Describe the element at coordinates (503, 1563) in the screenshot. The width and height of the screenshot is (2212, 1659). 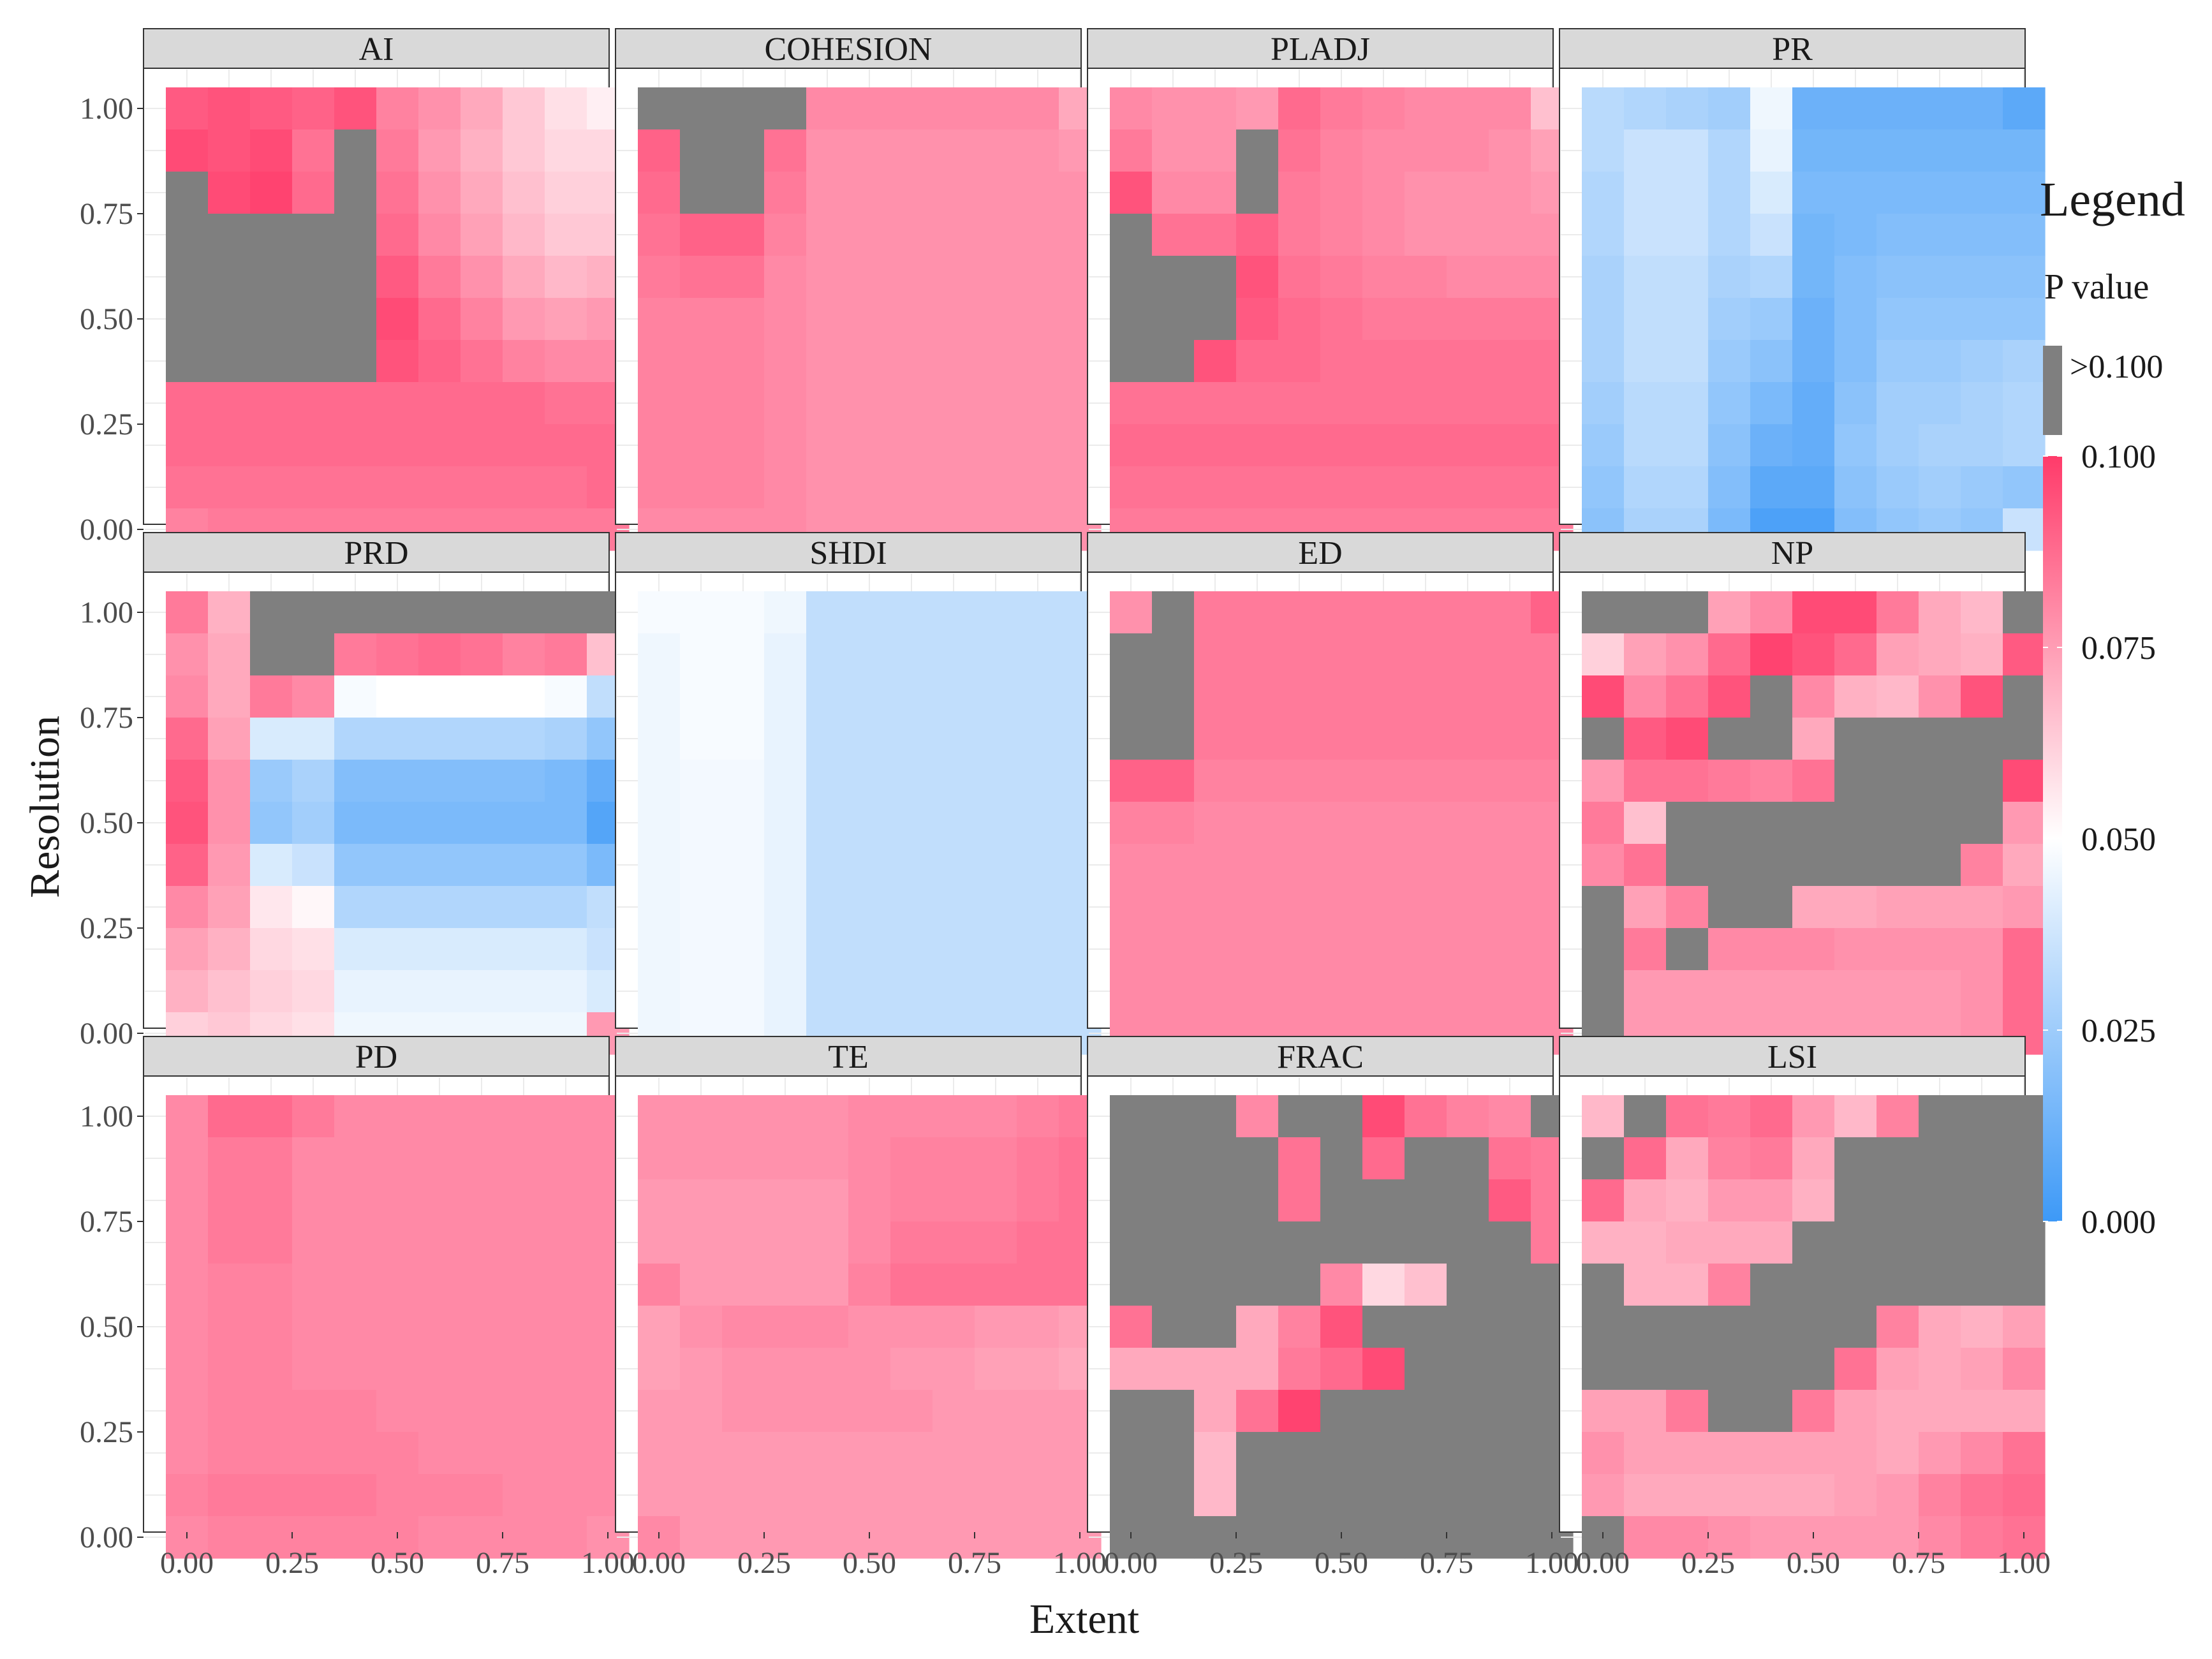
I see `x-tick-label: 0.75` at that location.